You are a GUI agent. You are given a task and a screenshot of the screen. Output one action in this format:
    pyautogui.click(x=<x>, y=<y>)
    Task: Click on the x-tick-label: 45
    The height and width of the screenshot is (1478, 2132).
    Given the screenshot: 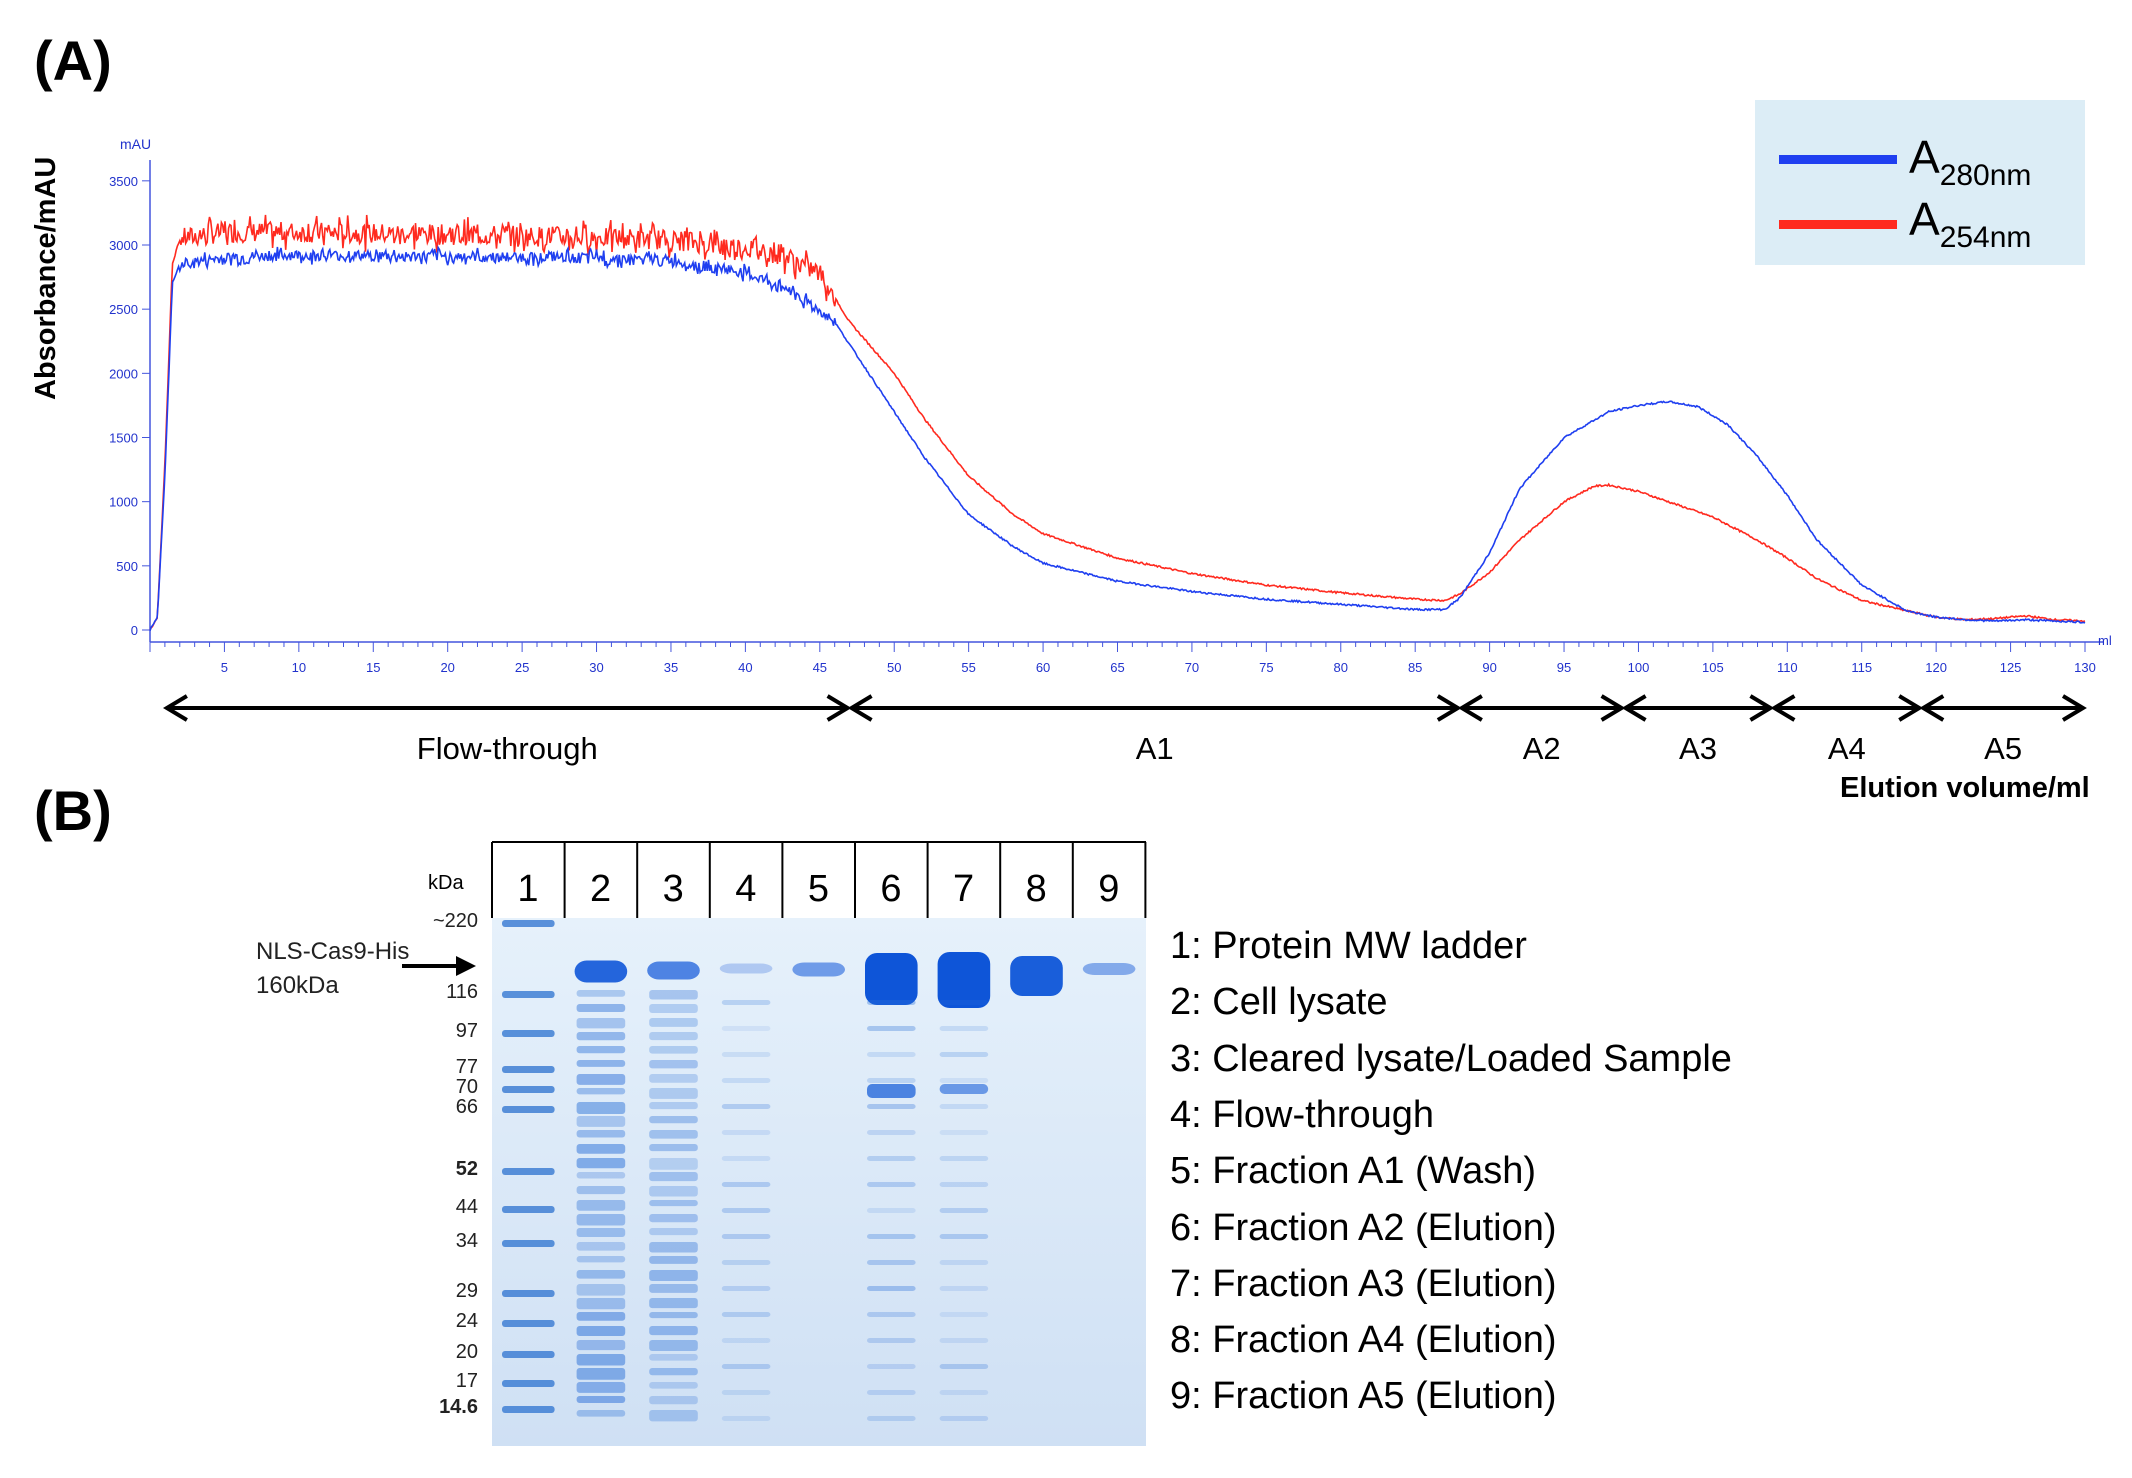 What is the action you would take?
    pyautogui.click(x=820, y=667)
    